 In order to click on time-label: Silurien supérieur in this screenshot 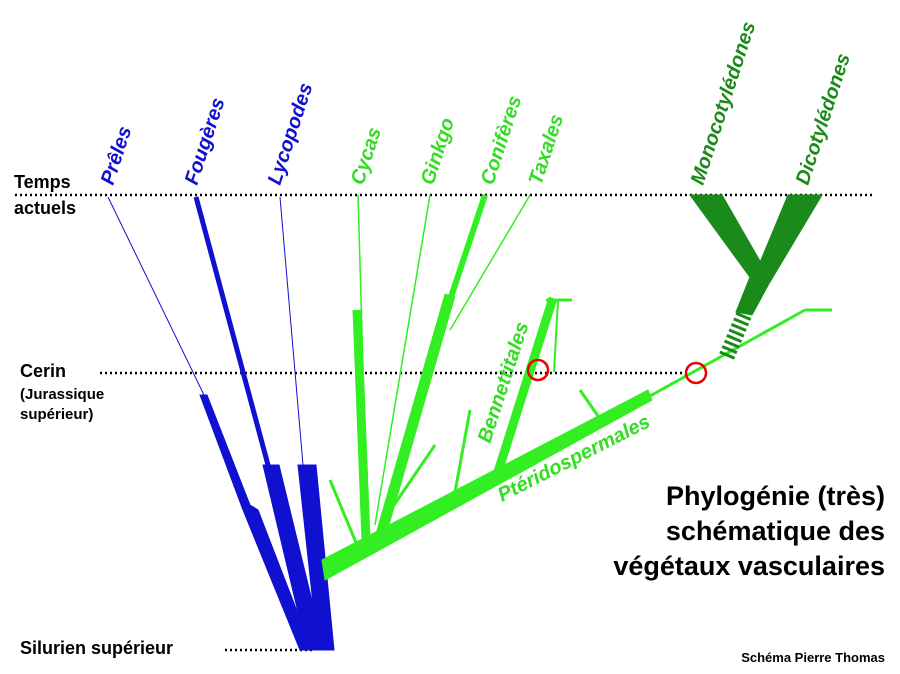, I will do `click(96, 648)`.